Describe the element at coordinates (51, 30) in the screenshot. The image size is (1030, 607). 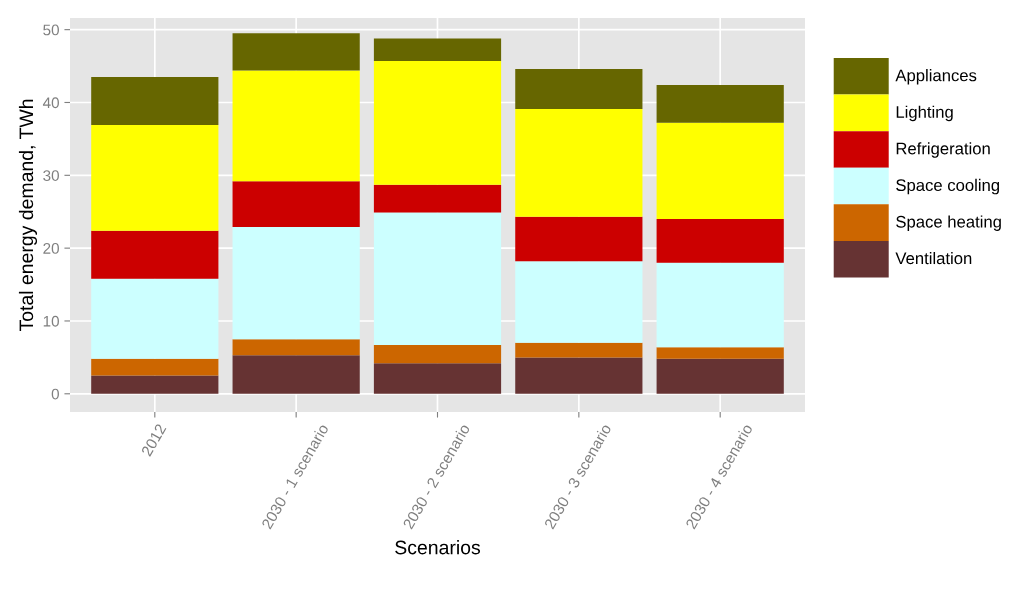
I see `y-tick-label: 50` at that location.